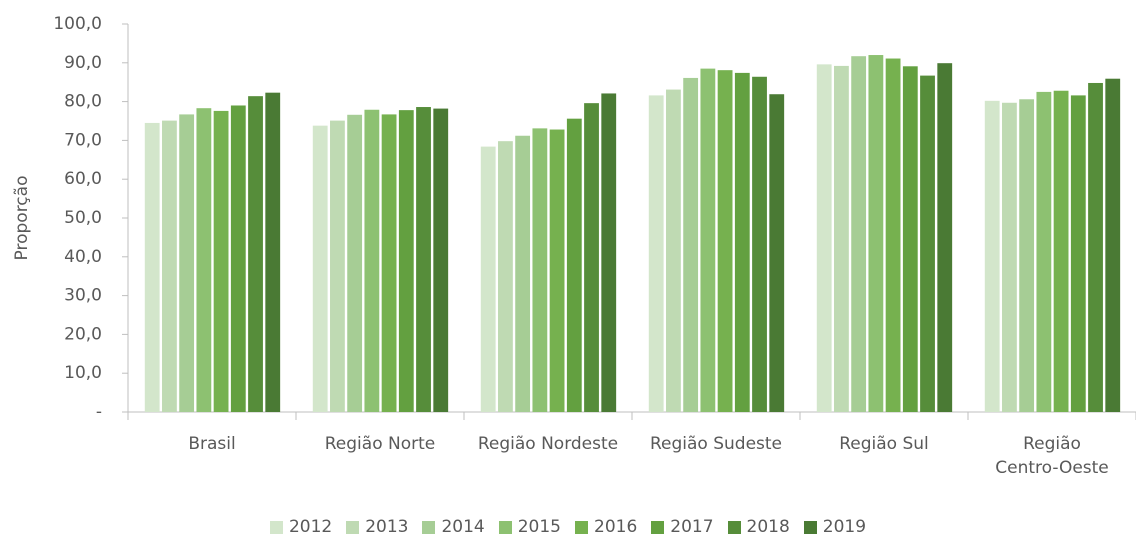  What do you see at coordinates (548, 444) in the screenshot?
I see `x-tick-label: Região Nordeste` at bounding box center [548, 444].